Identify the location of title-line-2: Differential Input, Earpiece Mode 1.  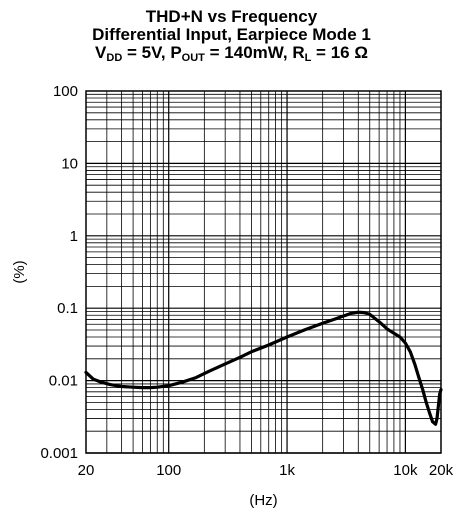
(231, 34).